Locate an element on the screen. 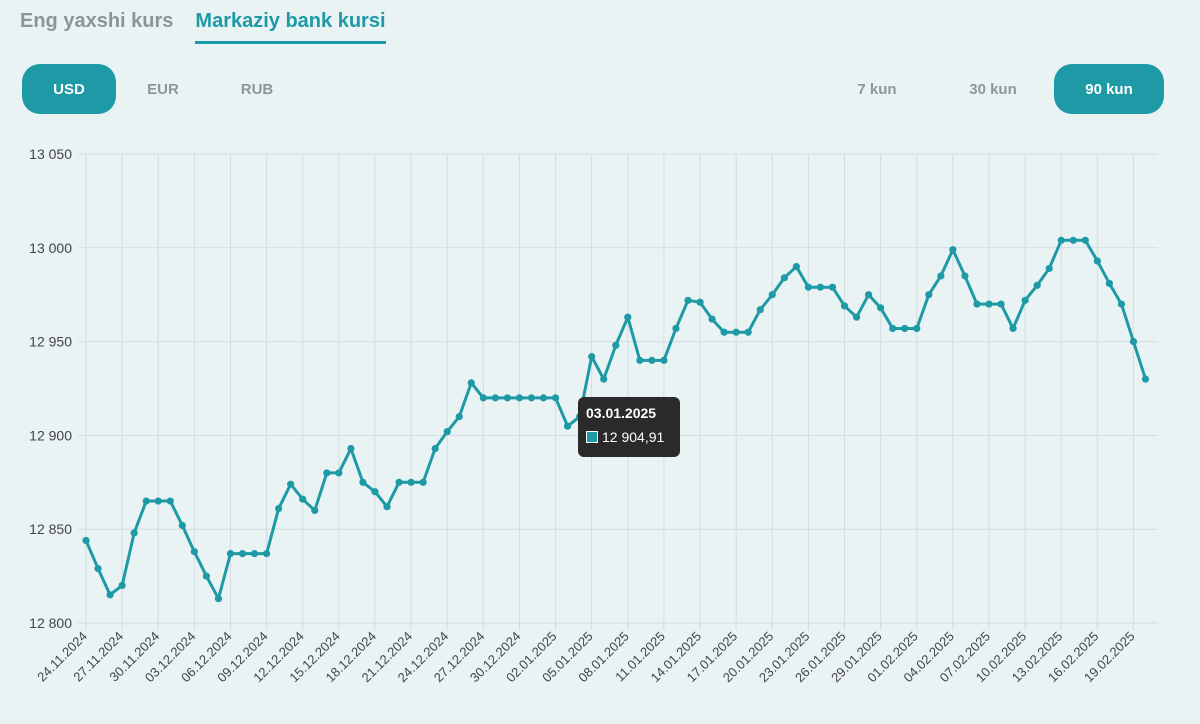 The height and width of the screenshot is (724, 1200). chart-tooltip: 03.01.2025 12 904,91 is located at coordinates (629, 427).